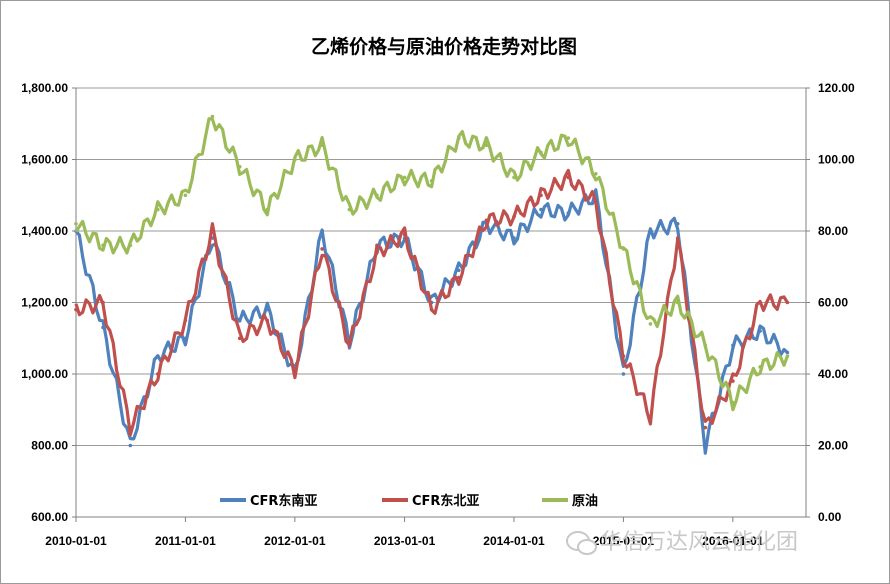 The width and height of the screenshot is (890, 584). I want to click on right-tick-label: 100.00, so click(836, 160).